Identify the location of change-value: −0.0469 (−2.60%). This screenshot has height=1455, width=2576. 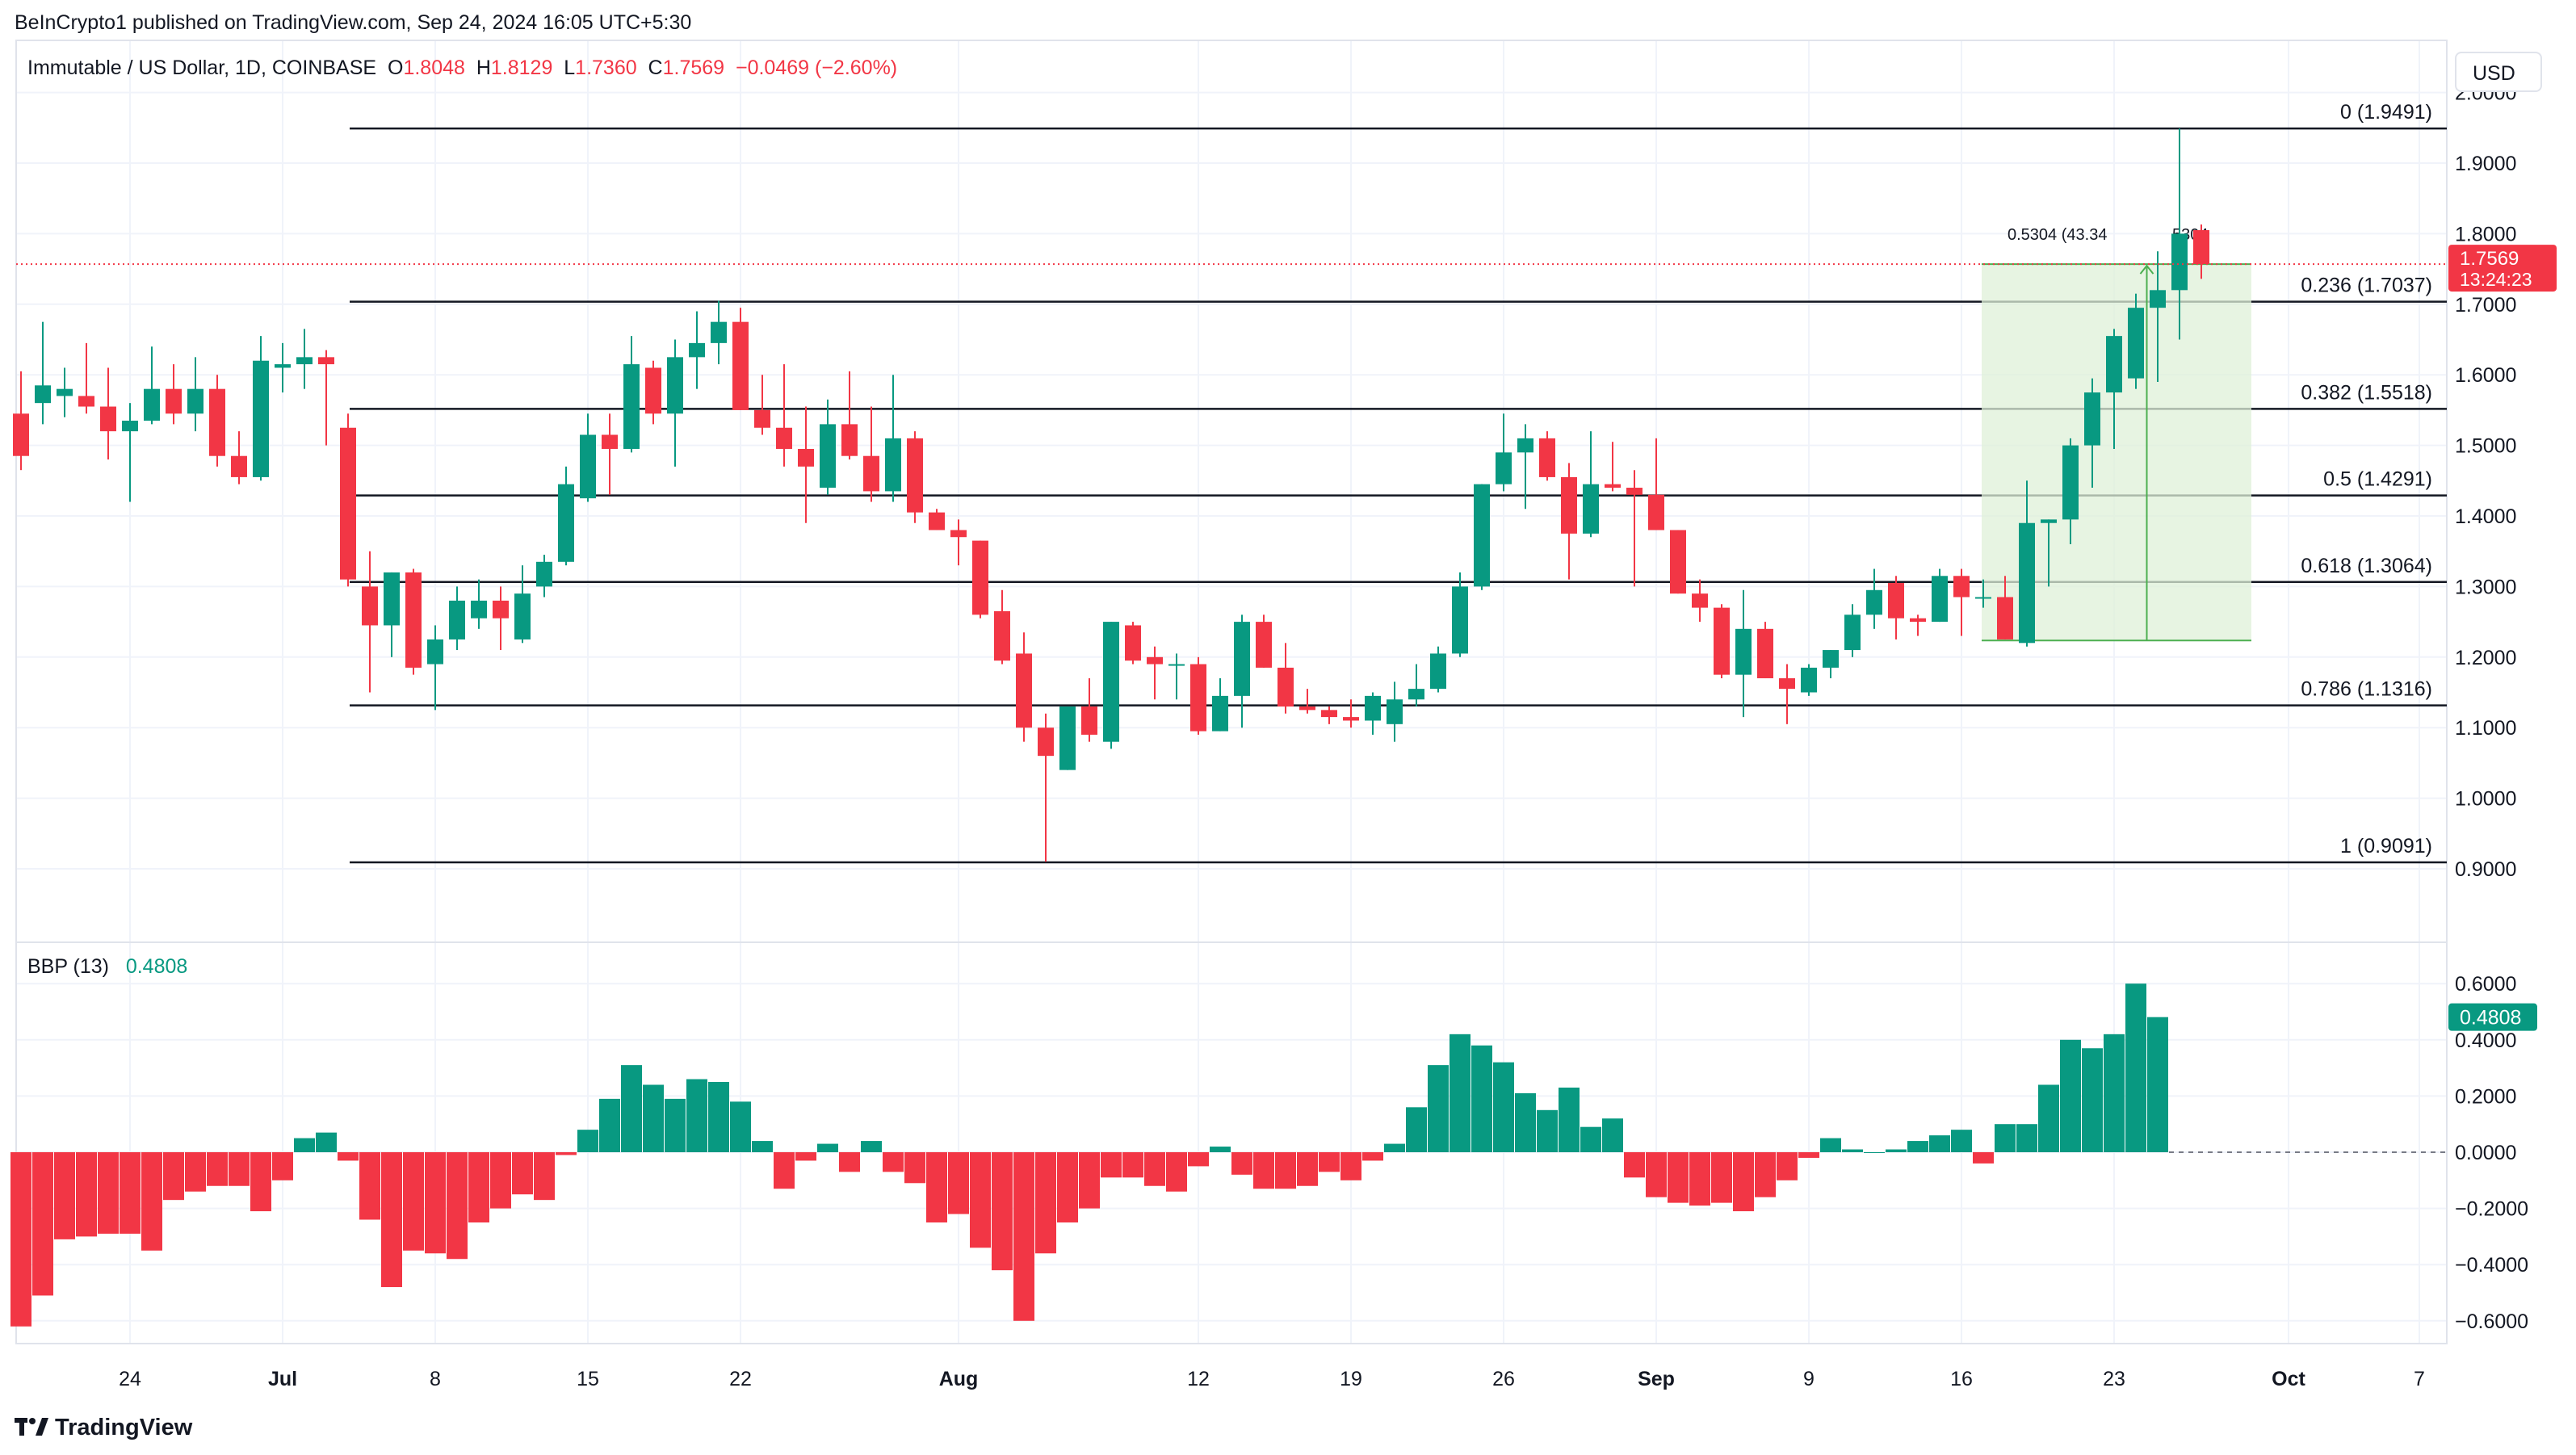
(816, 68).